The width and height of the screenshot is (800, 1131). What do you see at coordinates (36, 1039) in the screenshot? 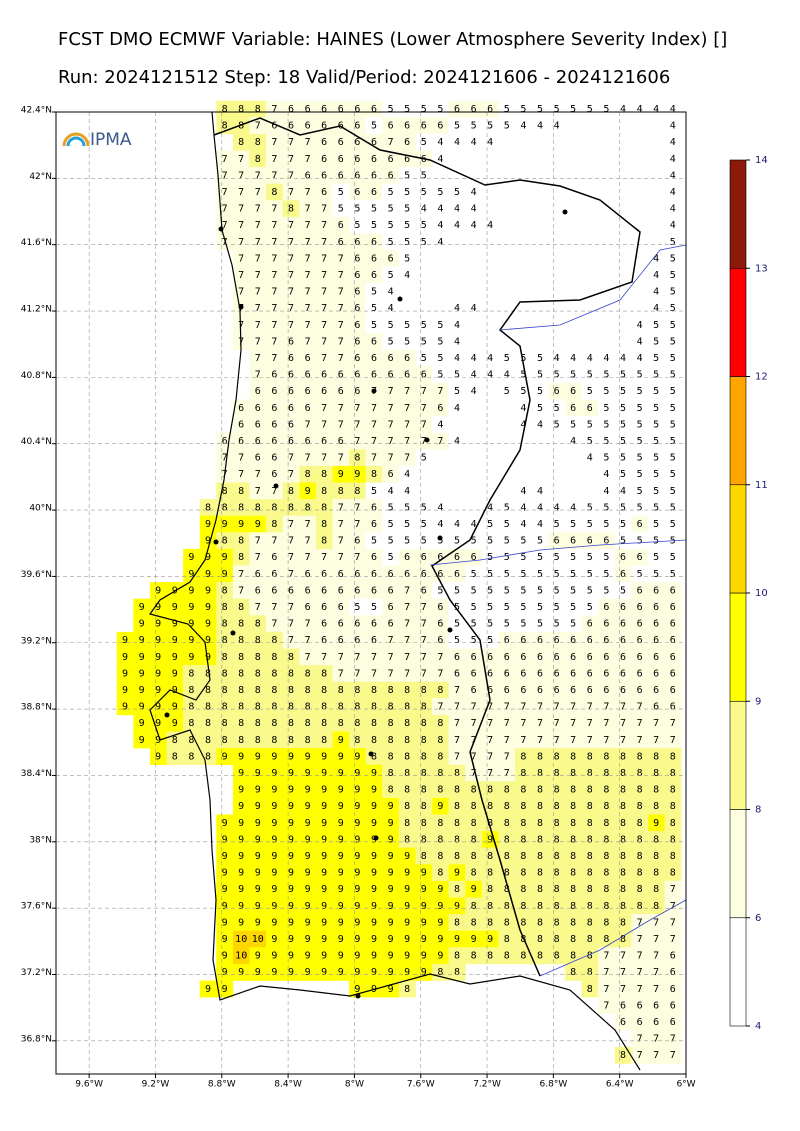
I see `y-tick-label: 36.8°N` at bounding box center [36, 1039].